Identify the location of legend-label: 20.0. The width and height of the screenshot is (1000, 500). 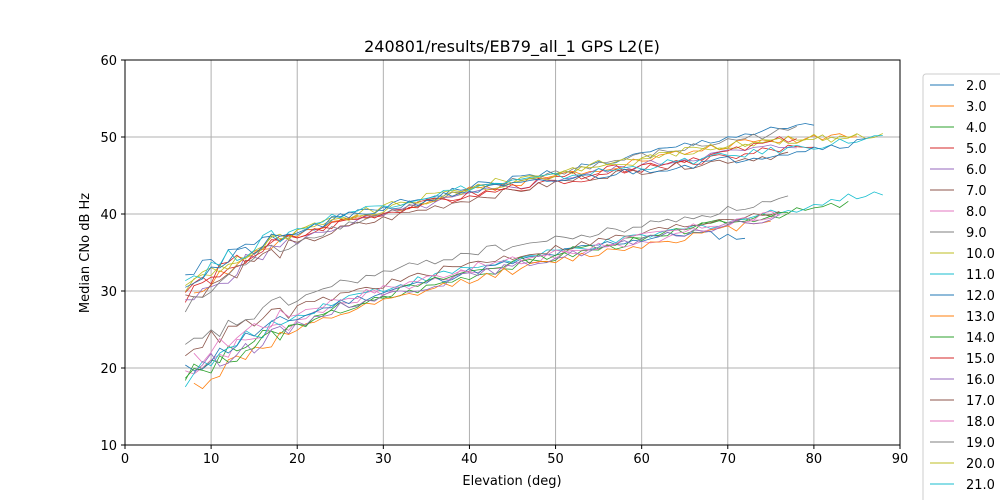
(980, 464).